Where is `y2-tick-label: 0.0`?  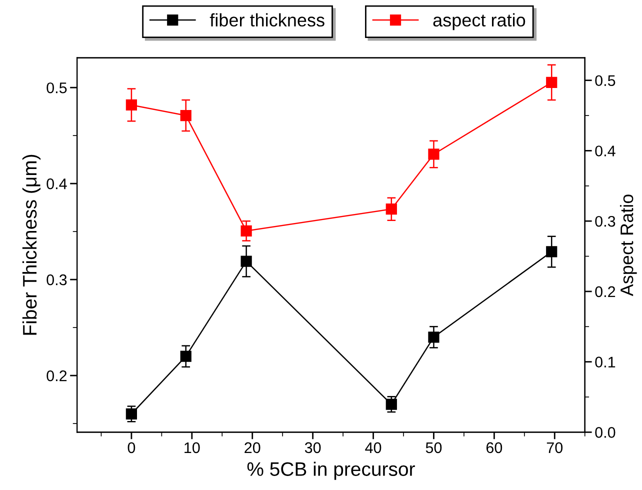
y2-tick-label: 0.0 is located at coordinates (605, 432).